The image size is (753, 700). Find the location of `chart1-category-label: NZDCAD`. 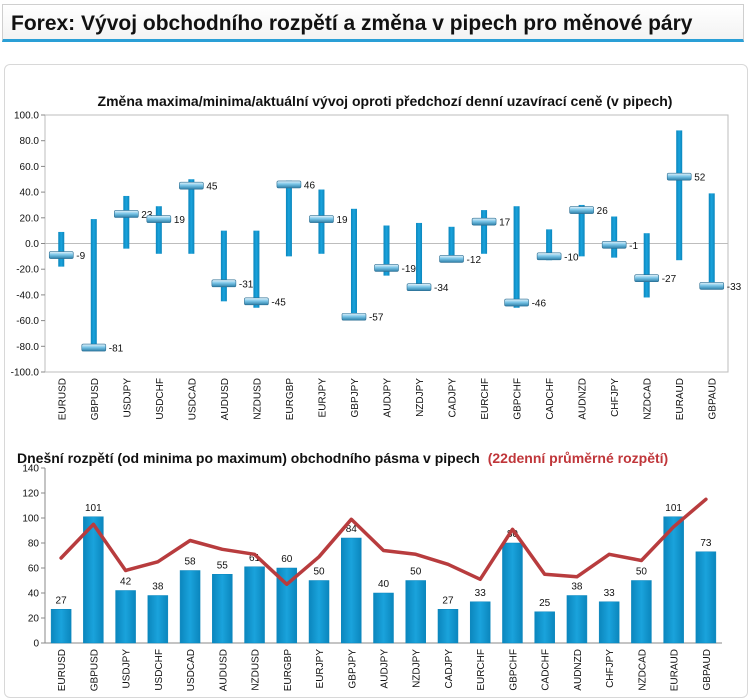

chart1-category-label: NZDCAD is located at coordinates (648, 399).